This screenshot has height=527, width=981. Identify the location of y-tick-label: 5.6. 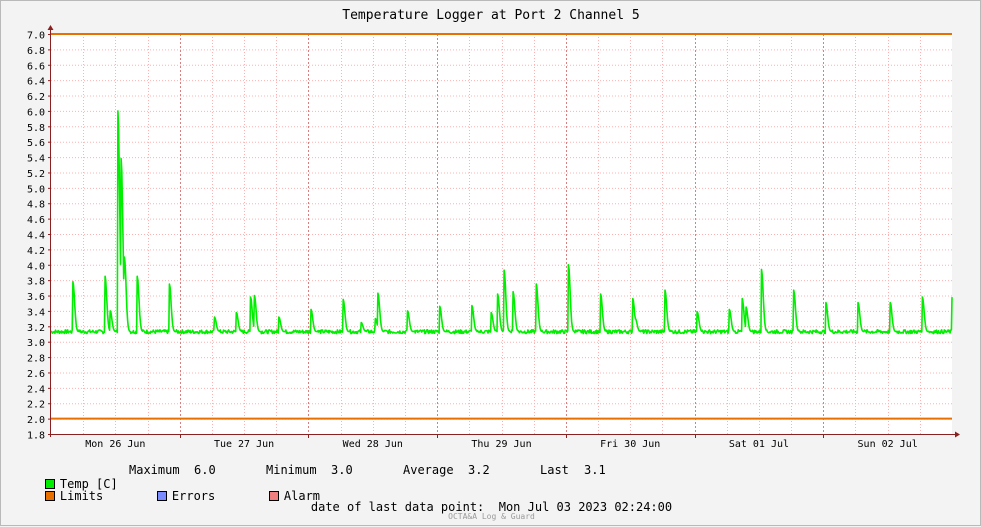
(36, 143).